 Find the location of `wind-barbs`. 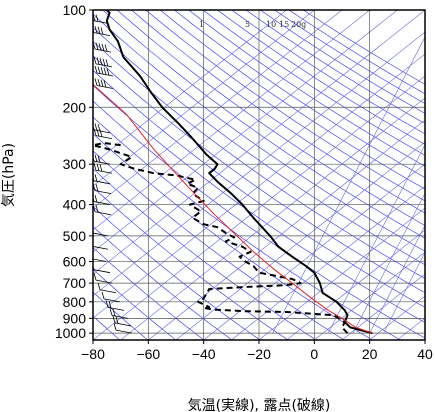

wind-barbs is located at coordinates (113, 173).